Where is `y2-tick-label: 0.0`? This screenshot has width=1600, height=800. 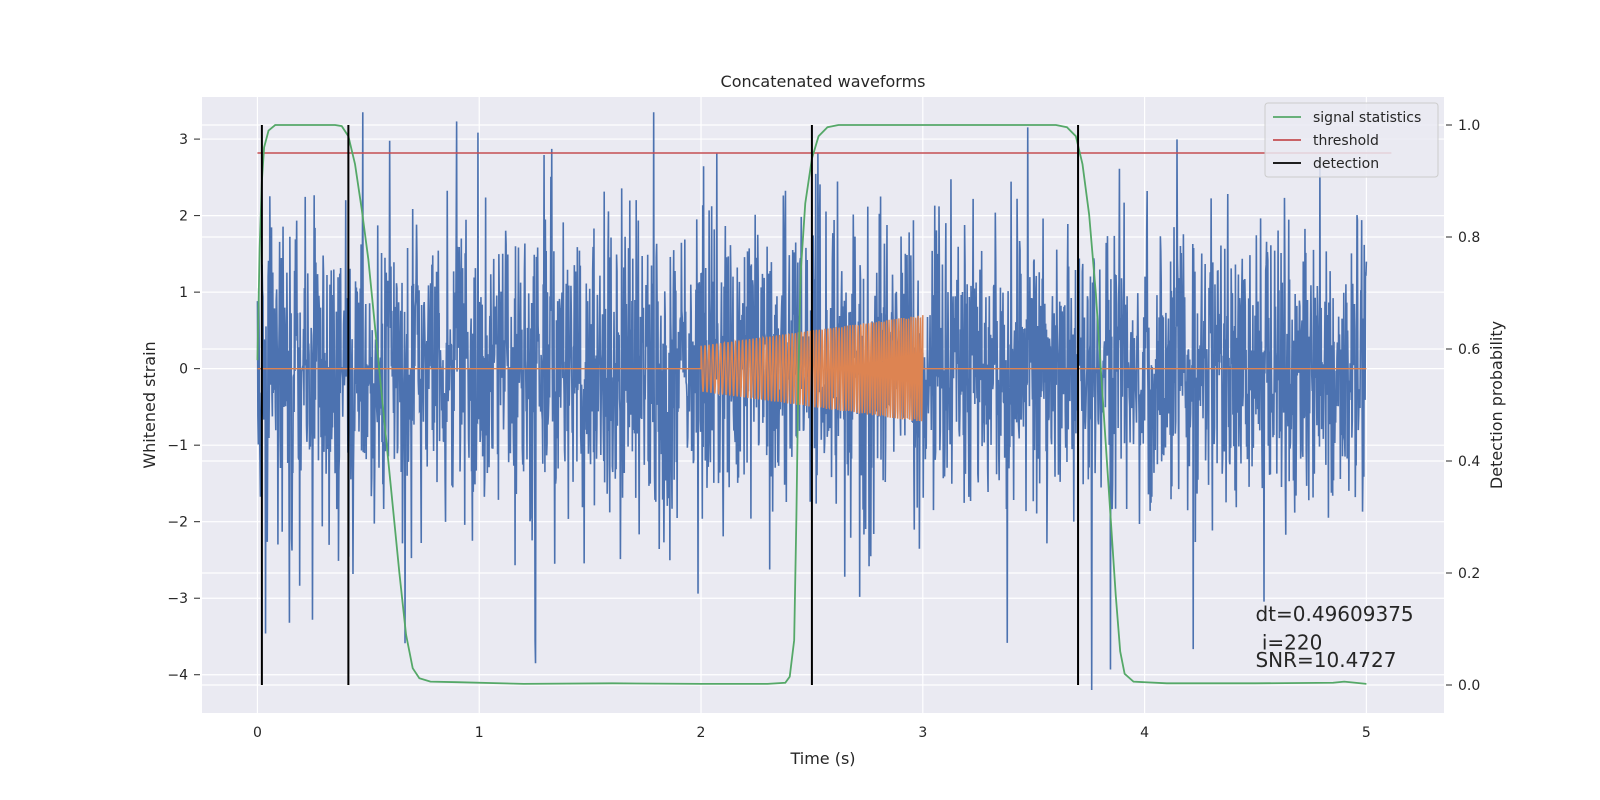
y2-tick-label: 0.0 is located at coordinates (1469, 686).